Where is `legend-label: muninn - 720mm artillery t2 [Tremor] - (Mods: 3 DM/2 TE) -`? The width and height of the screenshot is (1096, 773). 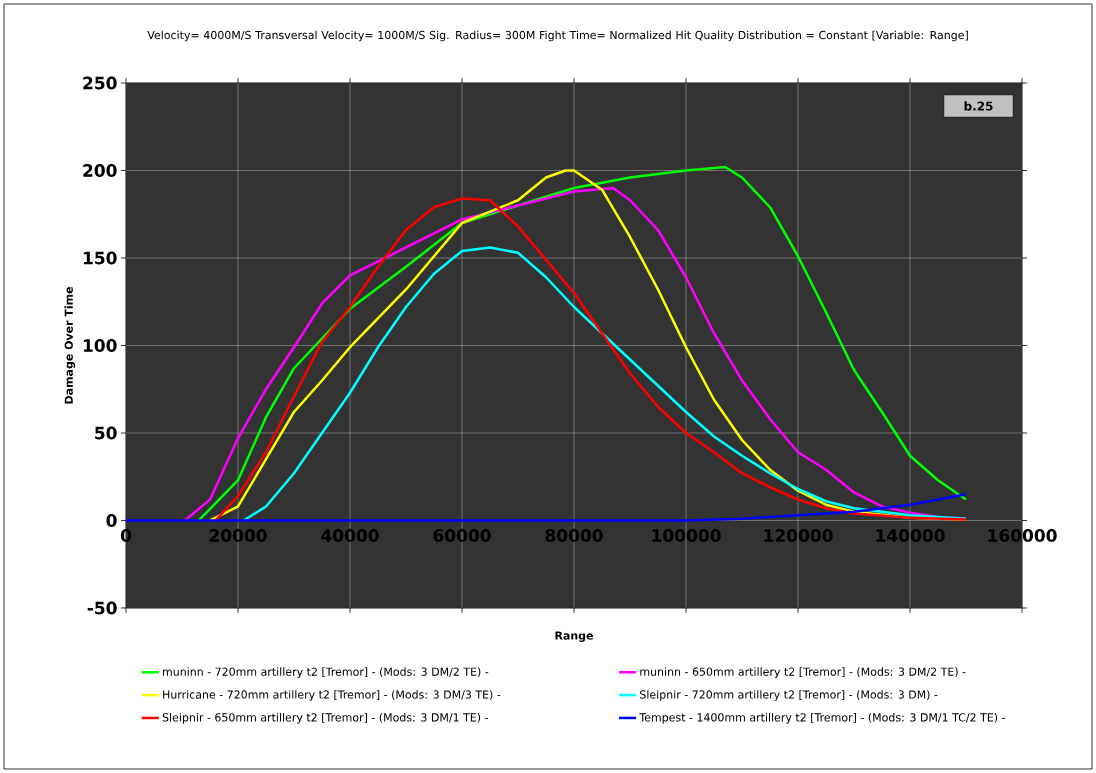 legend-label: muninn - 720mm artillery t2 [Tremor] - (Mods: 3 DM/2 TE) - is located at coordinates (326, 672).